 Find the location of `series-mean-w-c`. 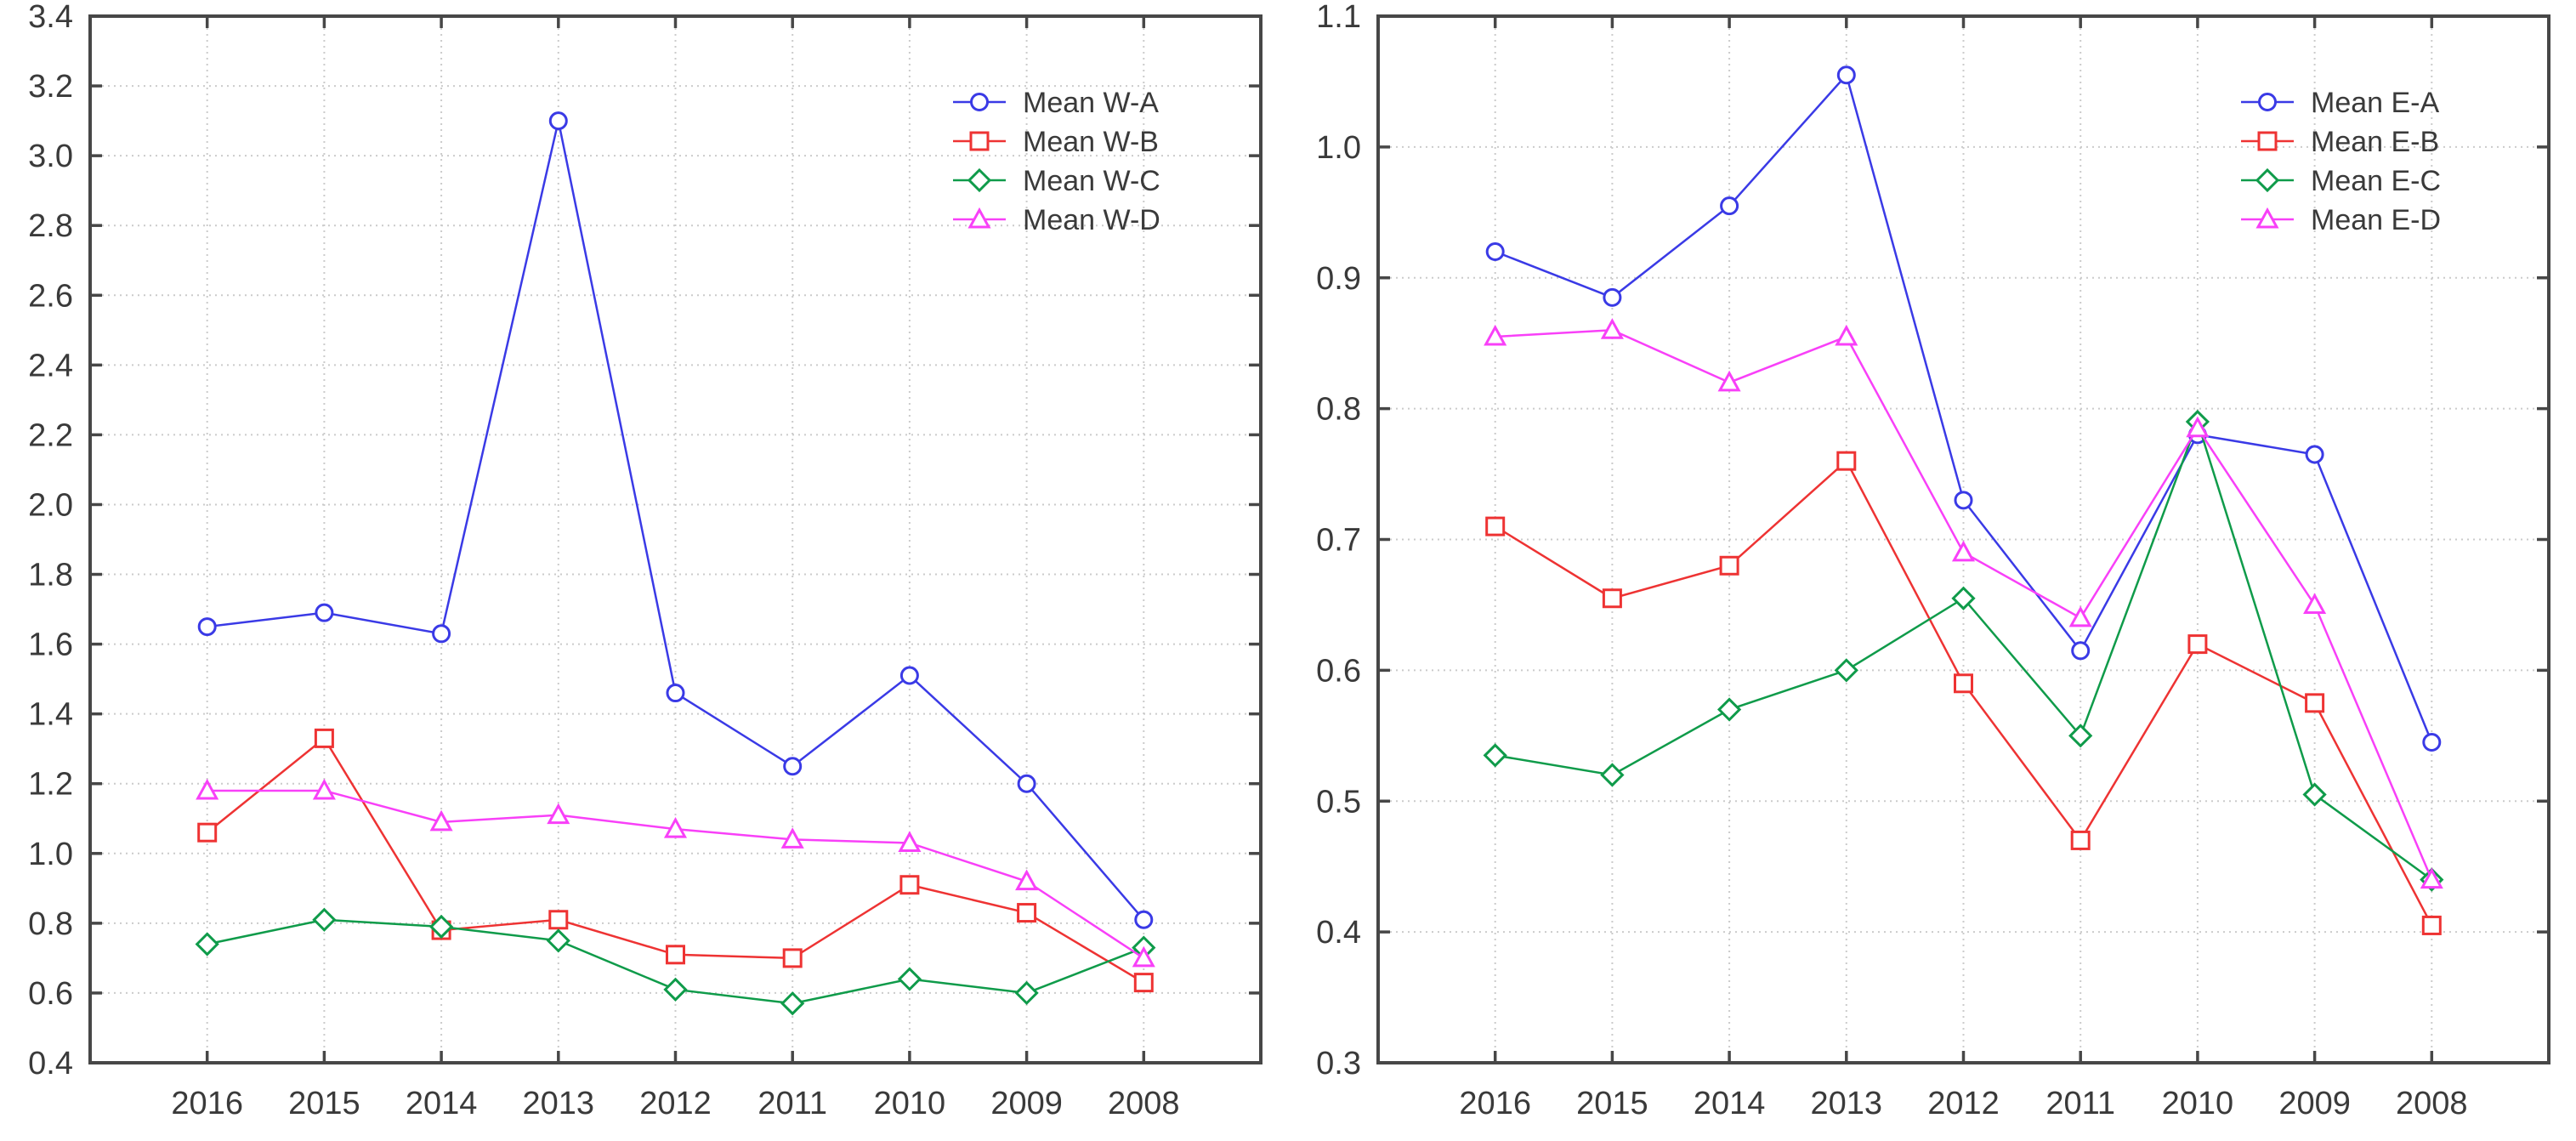

series-mean-w-c is located at coordinates (675, 962).